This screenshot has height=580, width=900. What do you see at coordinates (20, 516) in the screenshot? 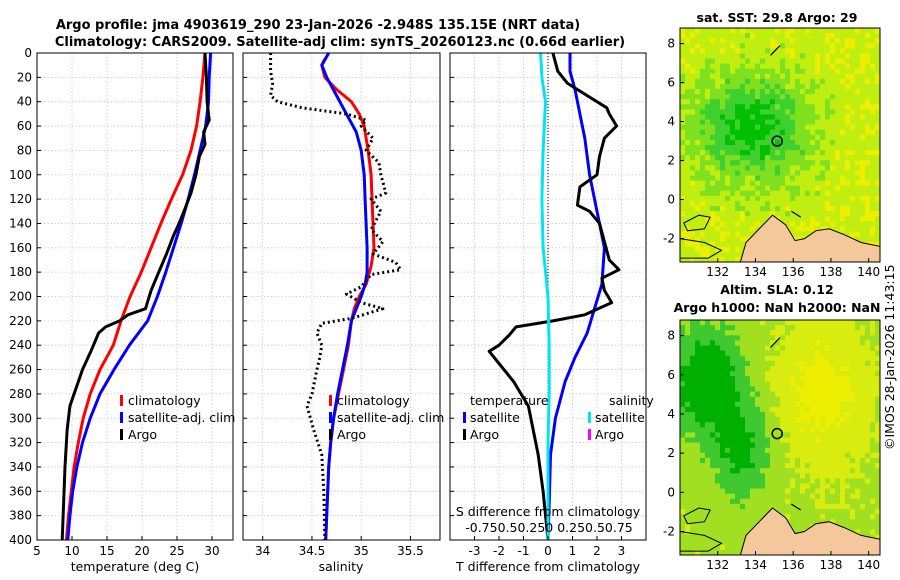
I see `y-tick-label: 380` at bounding box center [20, 516].